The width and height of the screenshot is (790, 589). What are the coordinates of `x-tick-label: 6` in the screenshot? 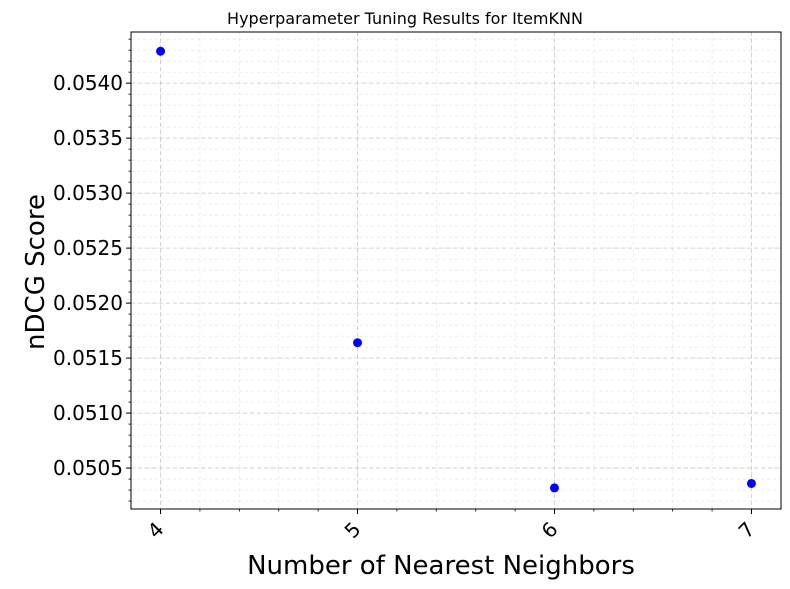 It's located at (550, 530).